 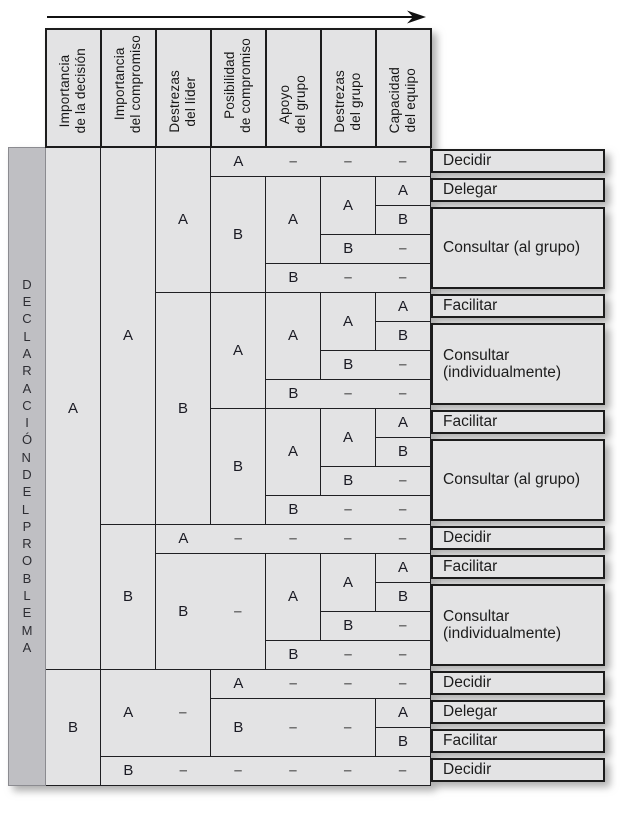 What do you see at coordinates (155, 712) in the screenshot?
I see `cell-band: A –` at bounding box center [155, 712].